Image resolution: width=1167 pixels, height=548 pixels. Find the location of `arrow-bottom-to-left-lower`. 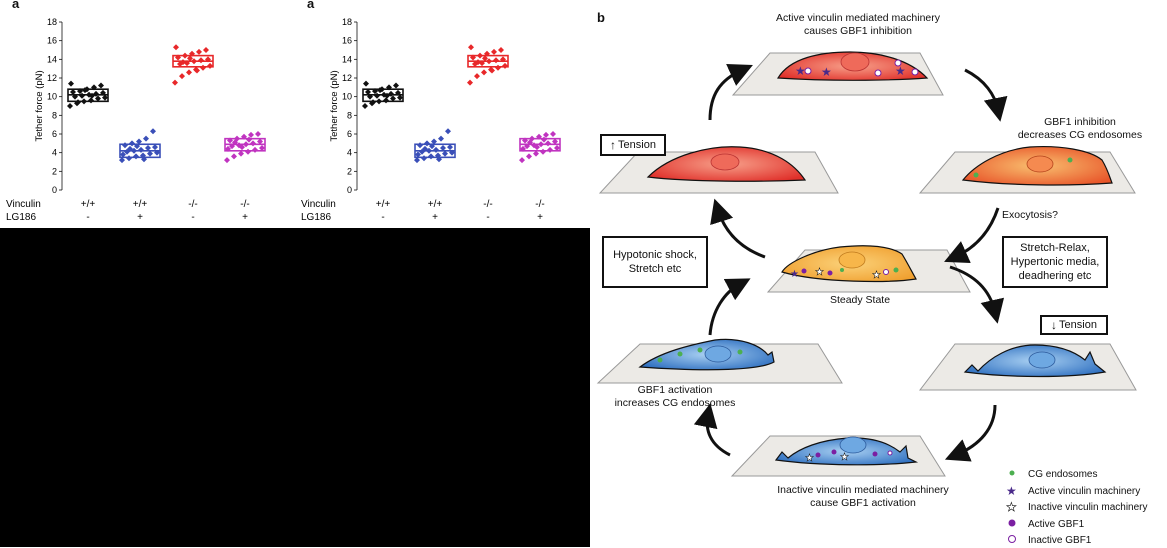

arrow-bottom-to-left-lower is located at coordinates (712, 430).